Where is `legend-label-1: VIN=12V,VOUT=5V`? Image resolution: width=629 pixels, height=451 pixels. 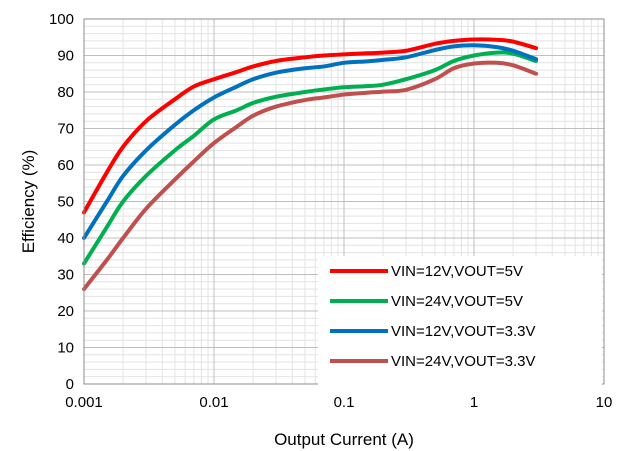 legend-label-1: VIN=12V,VOUT=5V is located at coordinates (457, 271).